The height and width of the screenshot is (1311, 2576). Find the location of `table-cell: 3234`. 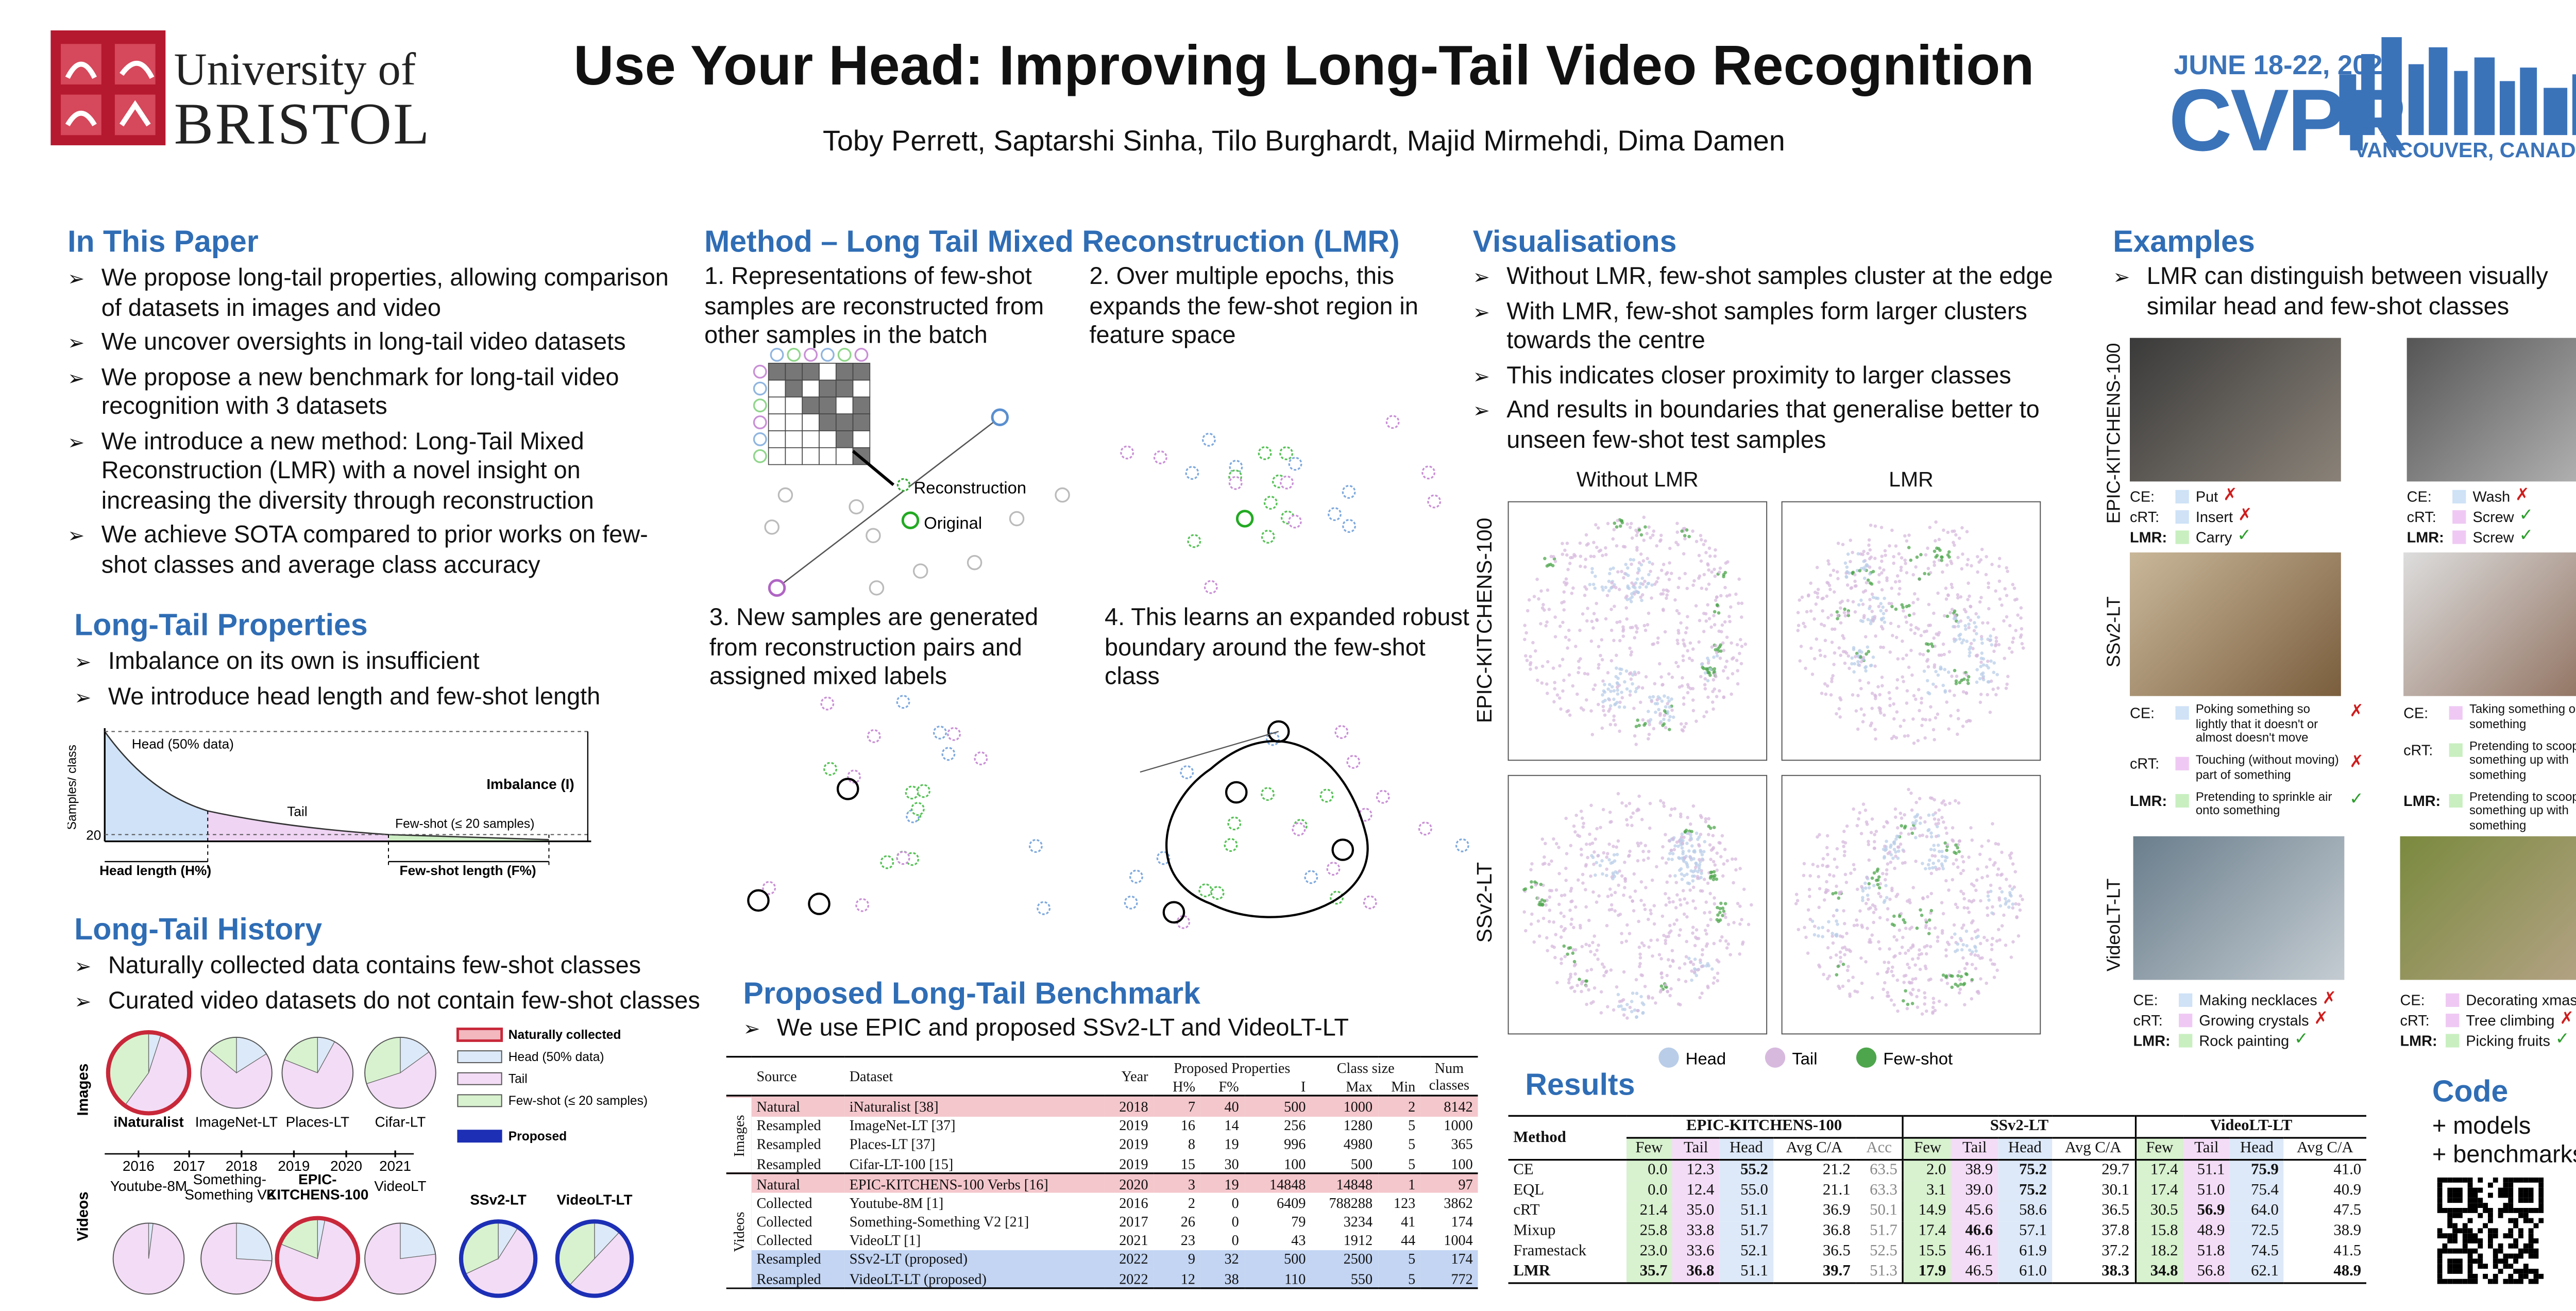

table-cell: 3234 is located at coordinates (1358, 1221).